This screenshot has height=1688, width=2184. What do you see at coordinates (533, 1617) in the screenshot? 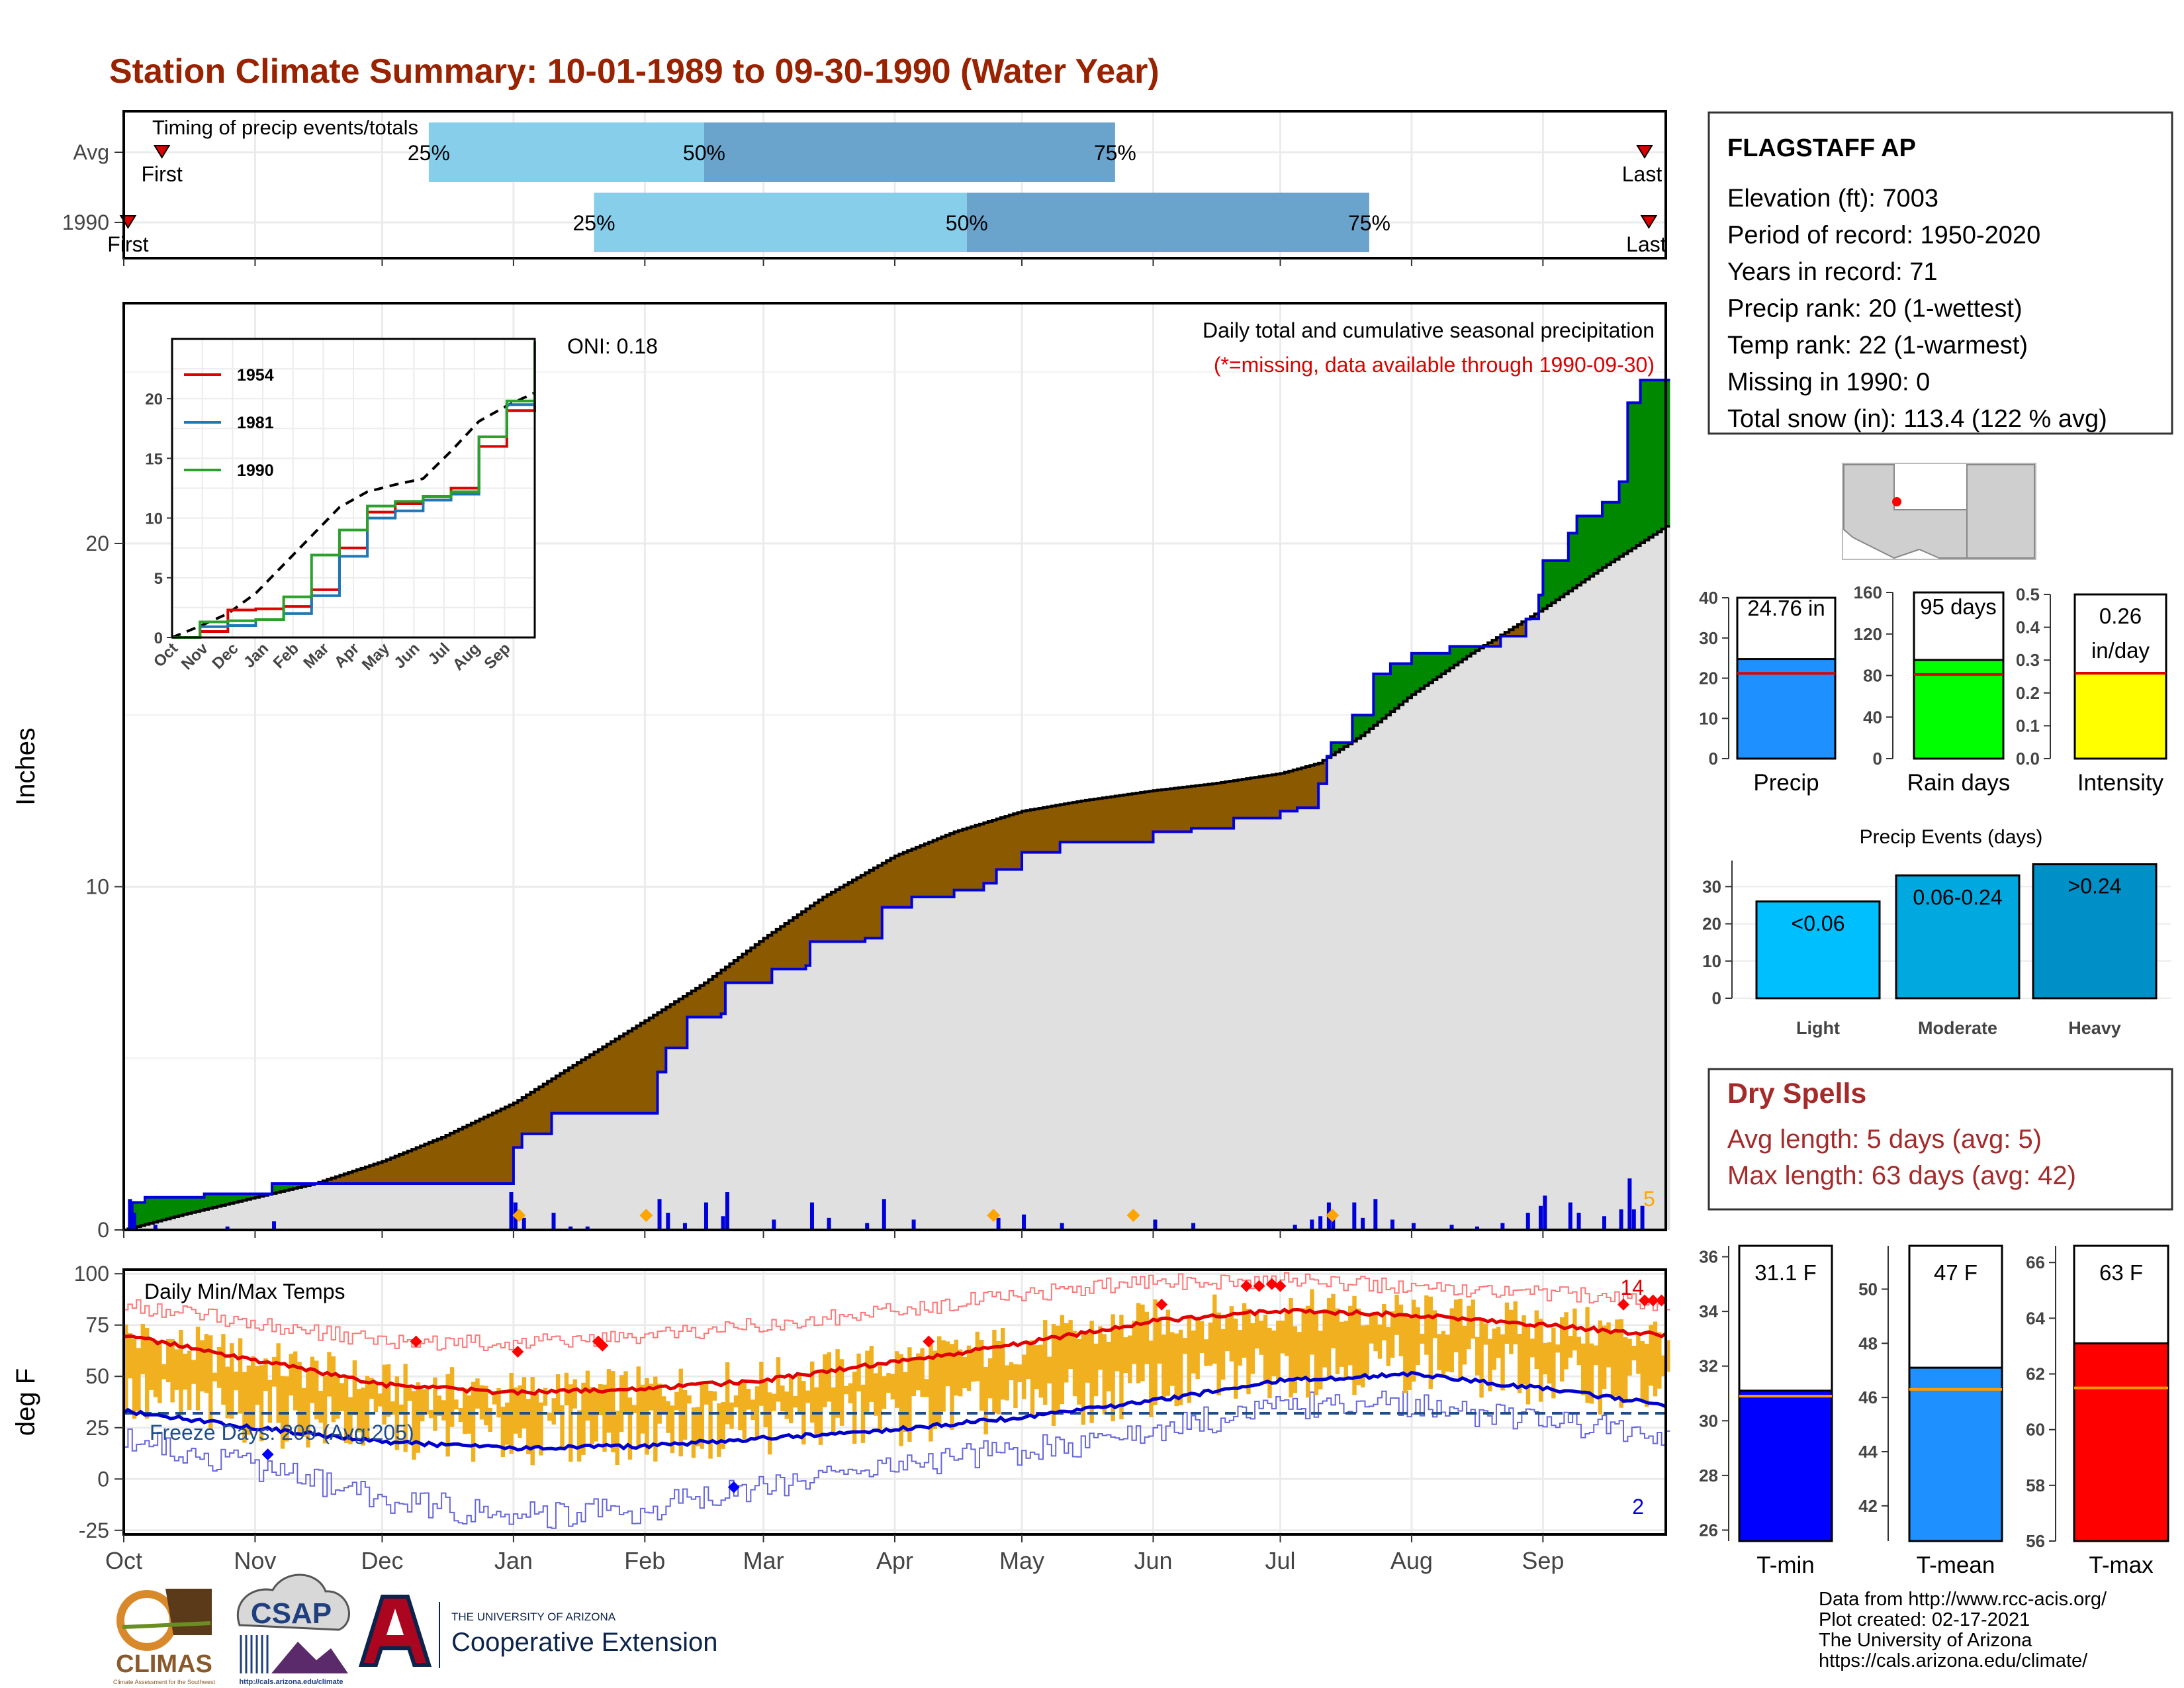
I see `ua-logo-top-text: THE UNIVERSITY OF ARIZONA` at bounding box center [533, 1617].